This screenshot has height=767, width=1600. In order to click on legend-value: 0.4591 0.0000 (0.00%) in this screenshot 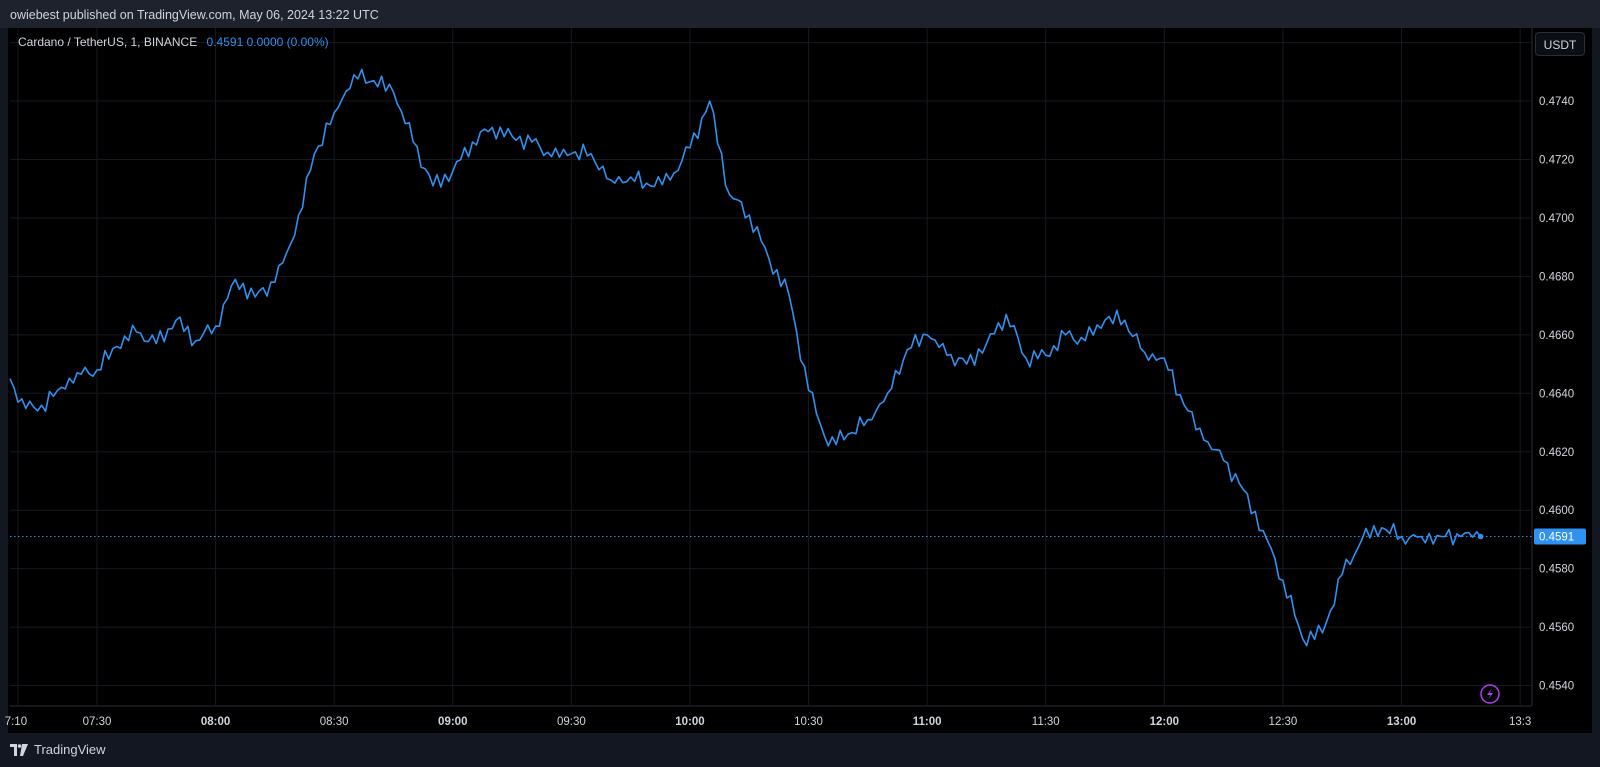, I will do `click(267, 42)`.